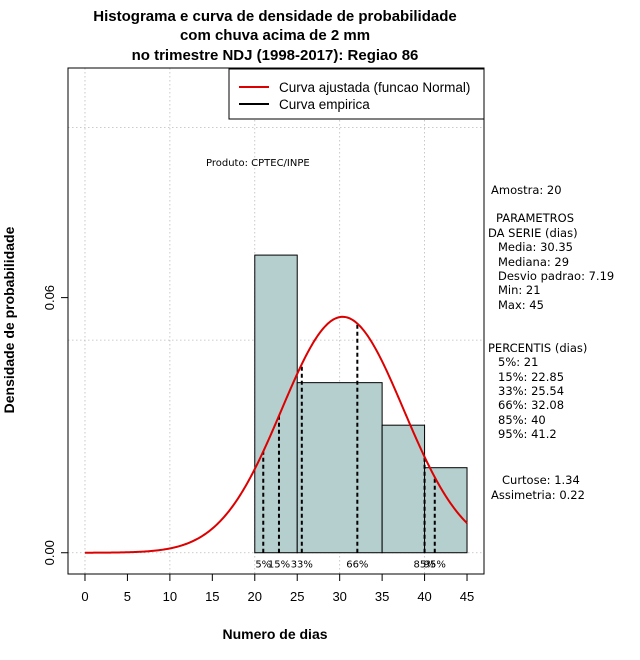 The height and width of the screenshot is (660, 640). I want to click on stat-p33: 33%: 25.54, so click(531, 391).